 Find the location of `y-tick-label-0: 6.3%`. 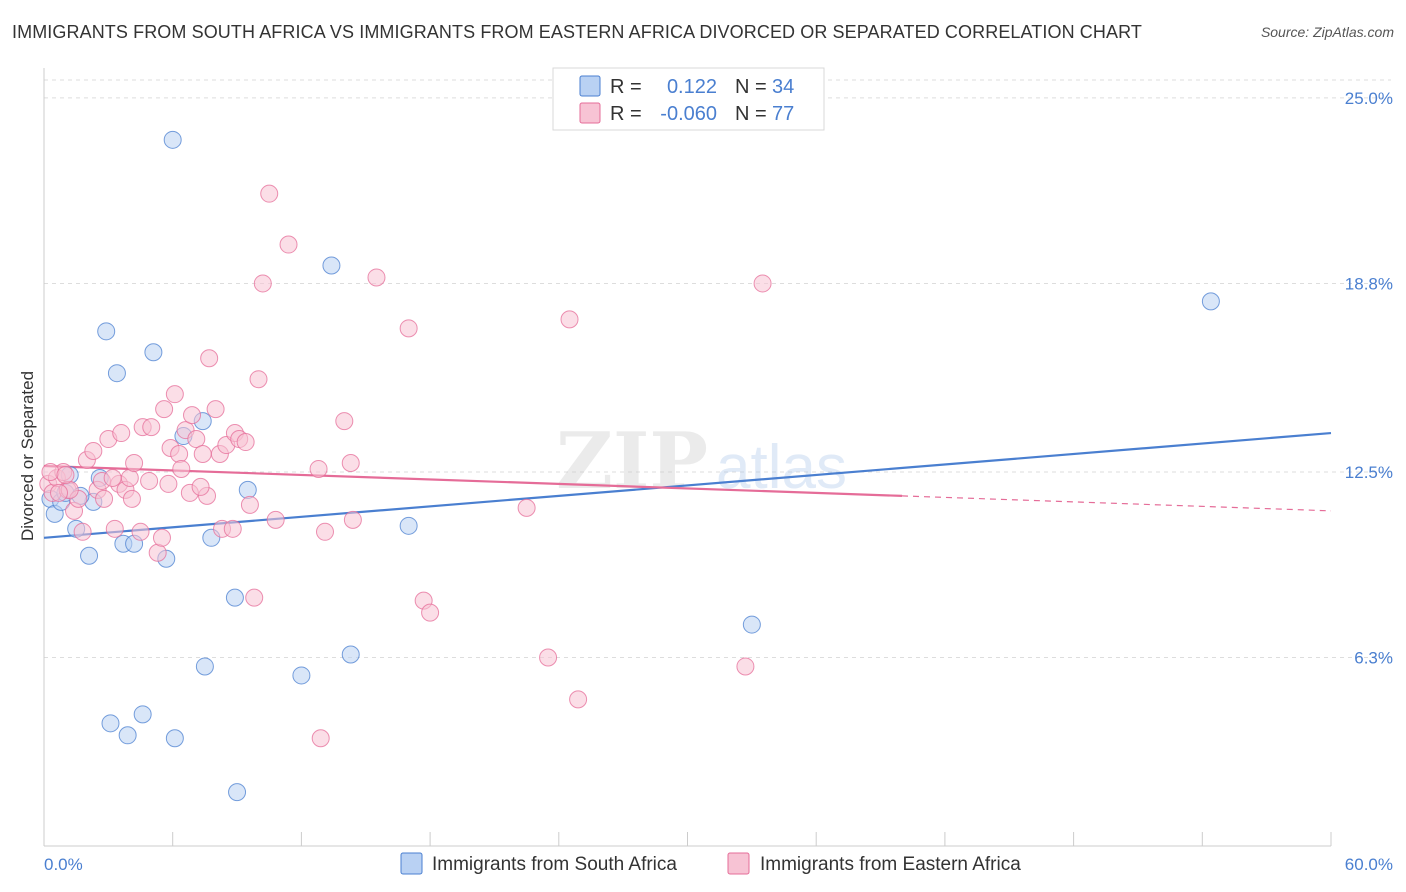

y-tick-label-0: 6.3% is located at coordinates (1373, 657).